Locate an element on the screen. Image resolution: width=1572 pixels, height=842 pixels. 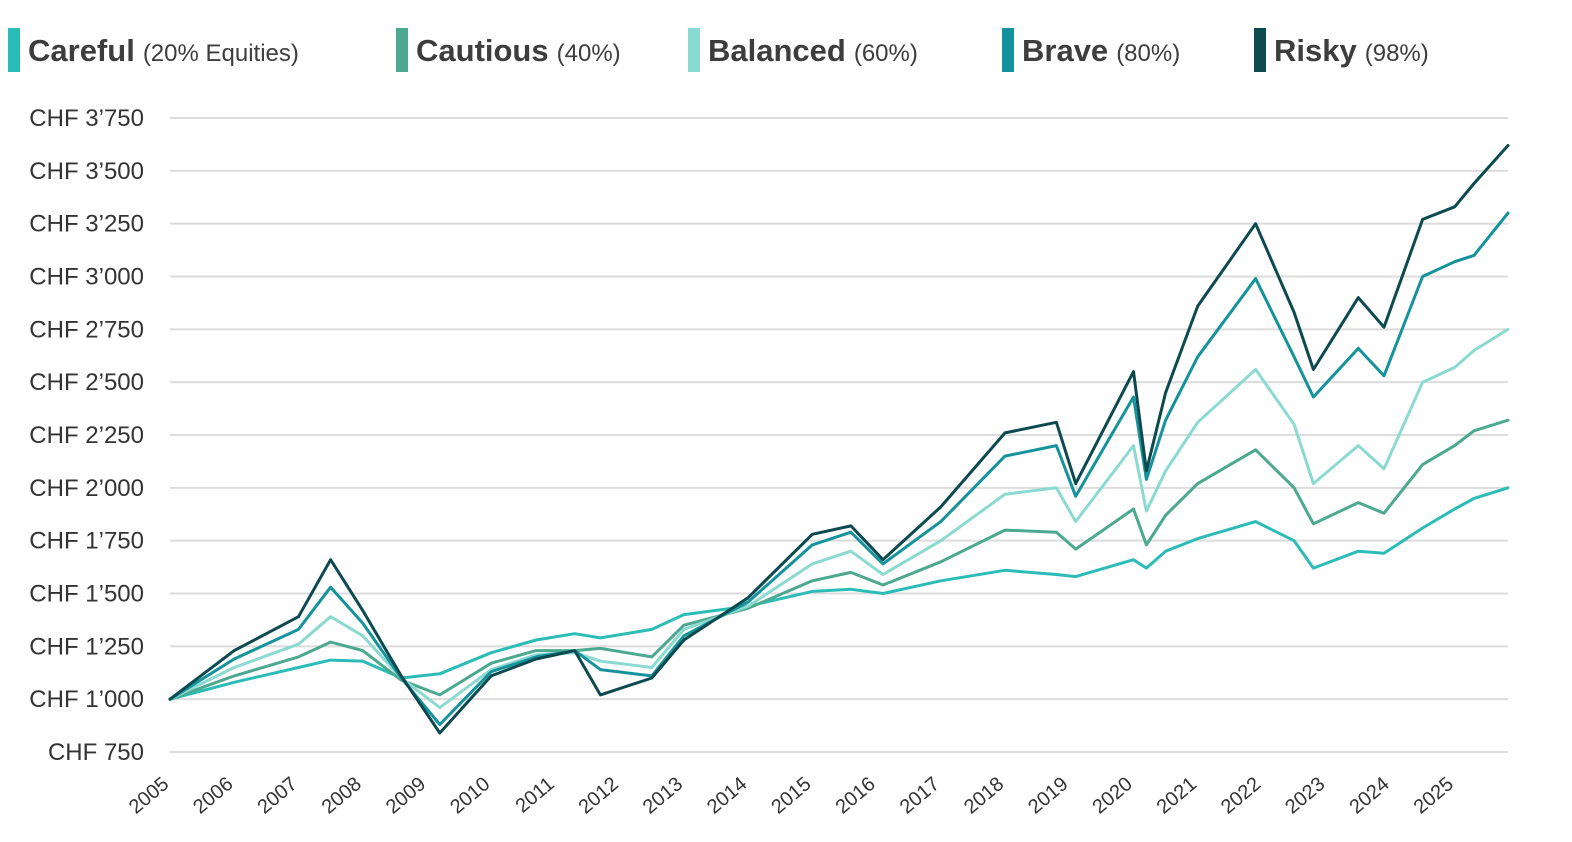
y-tick-label: CHF 2’000 is located at coordinates (86, 488).